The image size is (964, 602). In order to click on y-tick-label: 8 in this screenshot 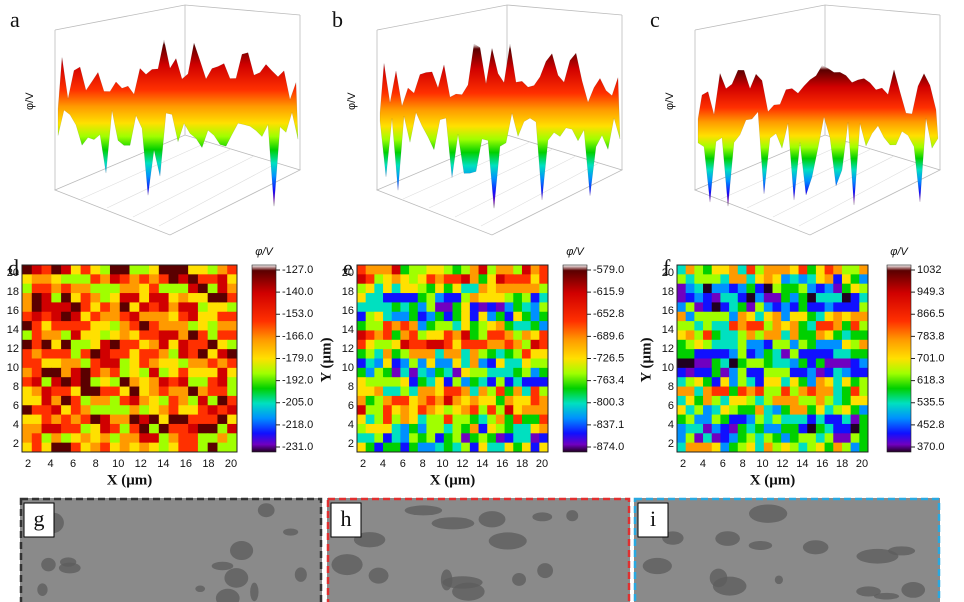, I will do `click(671, 387)`.